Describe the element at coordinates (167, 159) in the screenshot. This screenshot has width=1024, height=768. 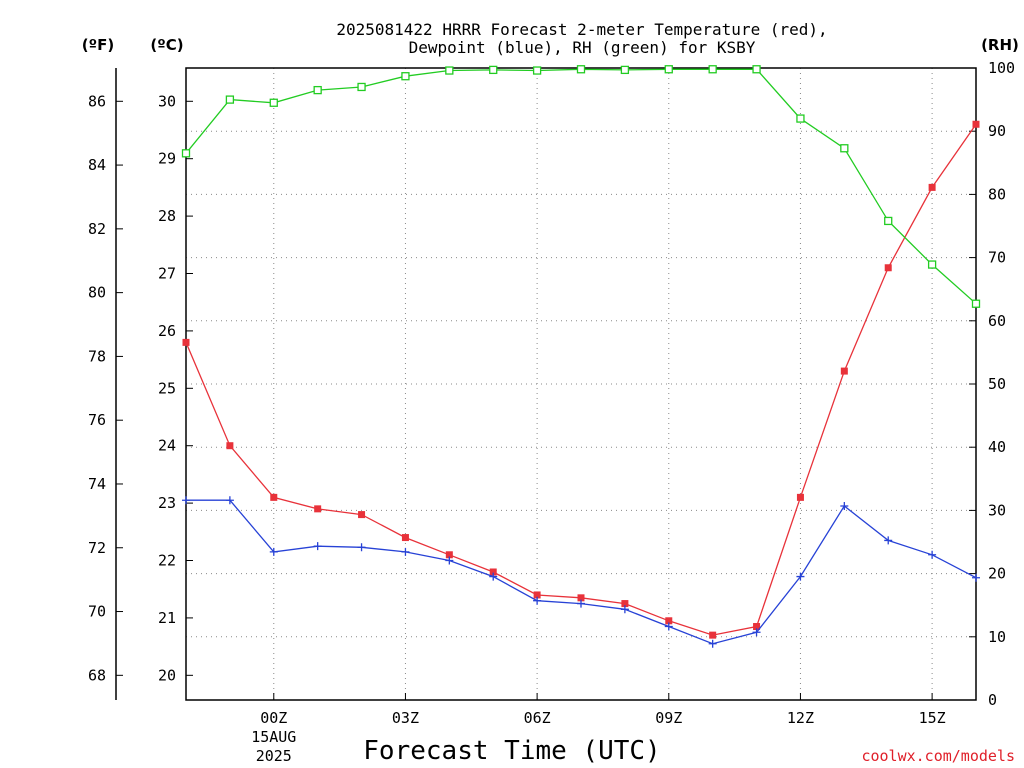
I see `celsius-tick-label: 29` at that location.